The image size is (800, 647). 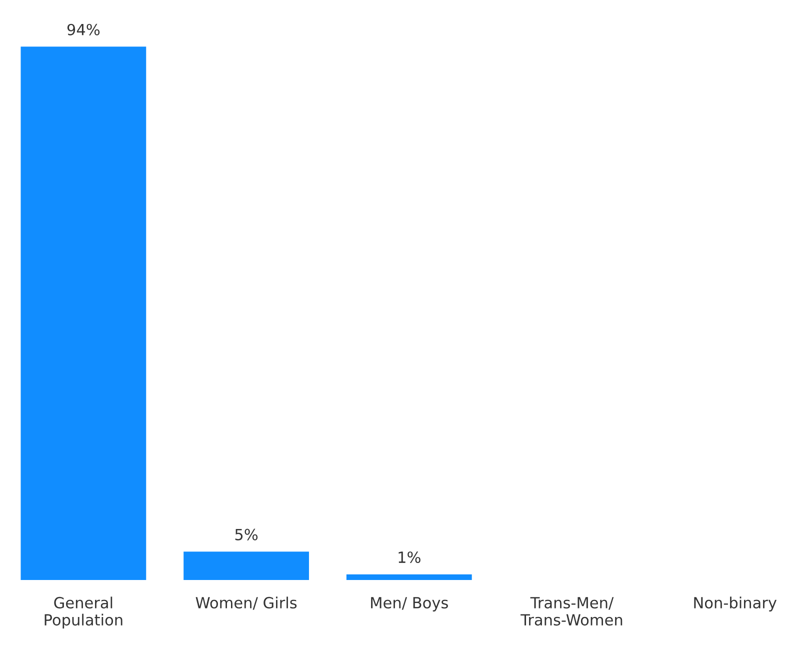 What do you see at coordinates (246, 534) in the screenshot?
I see `data-label: 5%` at bounding box center [246, 534].